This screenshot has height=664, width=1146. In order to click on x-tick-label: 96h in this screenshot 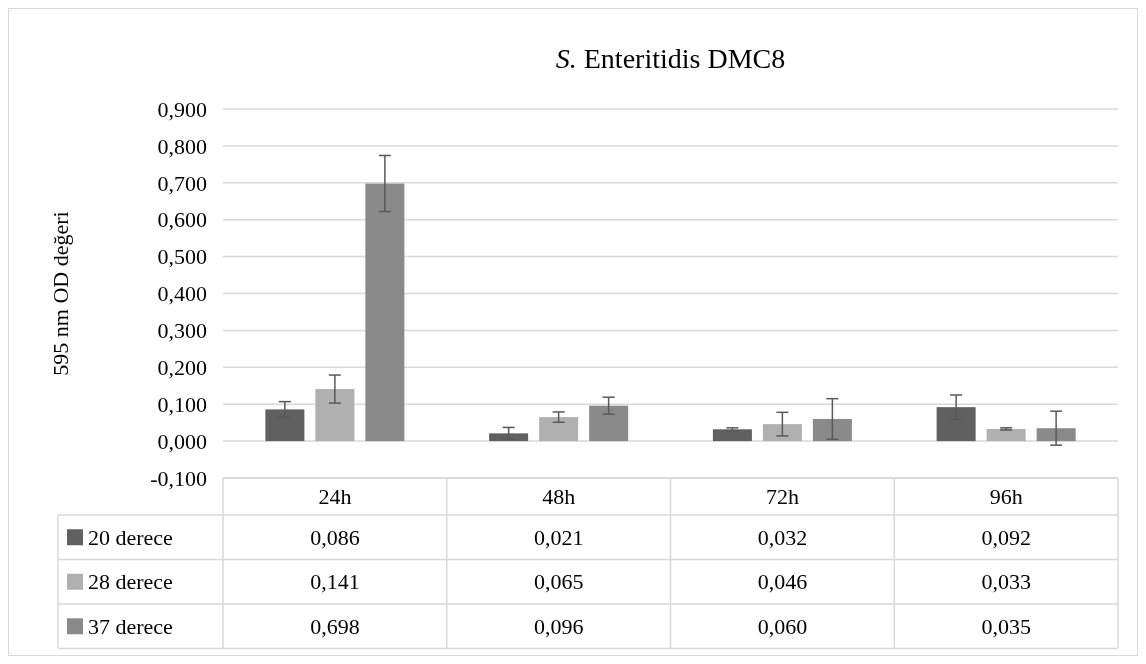, I will do `click(1006, 497)`.